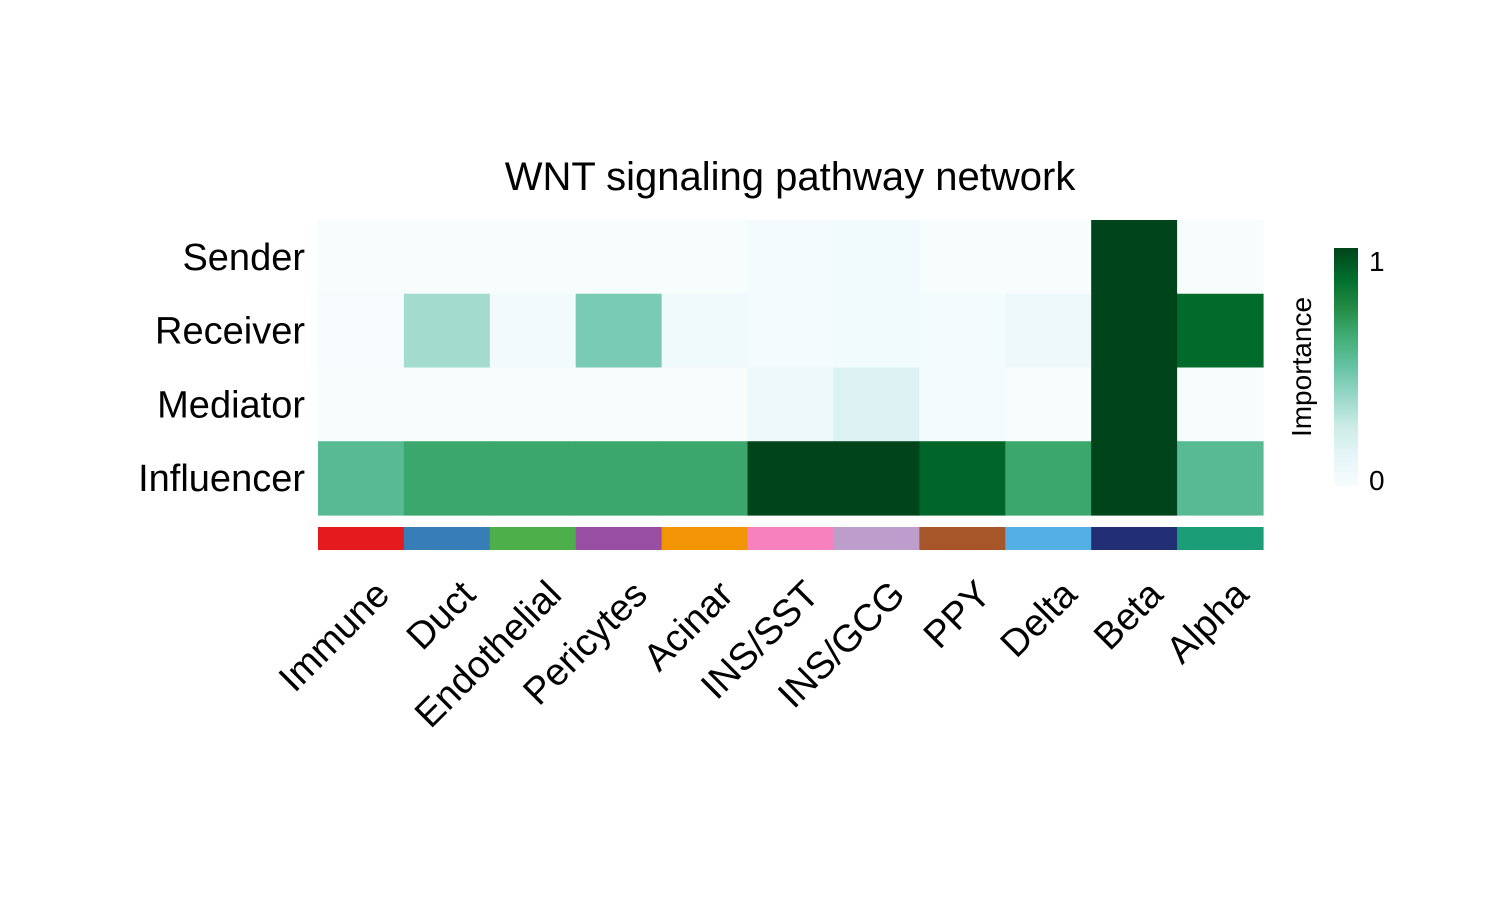 Image resolution: width=1500 pixels, height=900 pixels. What do you see at coordinates (962, 538) in the screenshot?
I see `annotation-ppy` at bounding box center [962, 538].